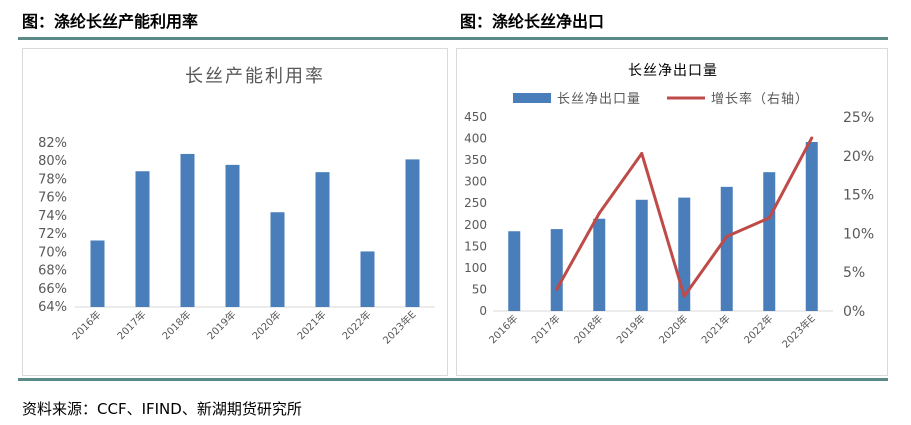  I want to click on legend-label-line: 增长率（右轴）, so click(760, 99).